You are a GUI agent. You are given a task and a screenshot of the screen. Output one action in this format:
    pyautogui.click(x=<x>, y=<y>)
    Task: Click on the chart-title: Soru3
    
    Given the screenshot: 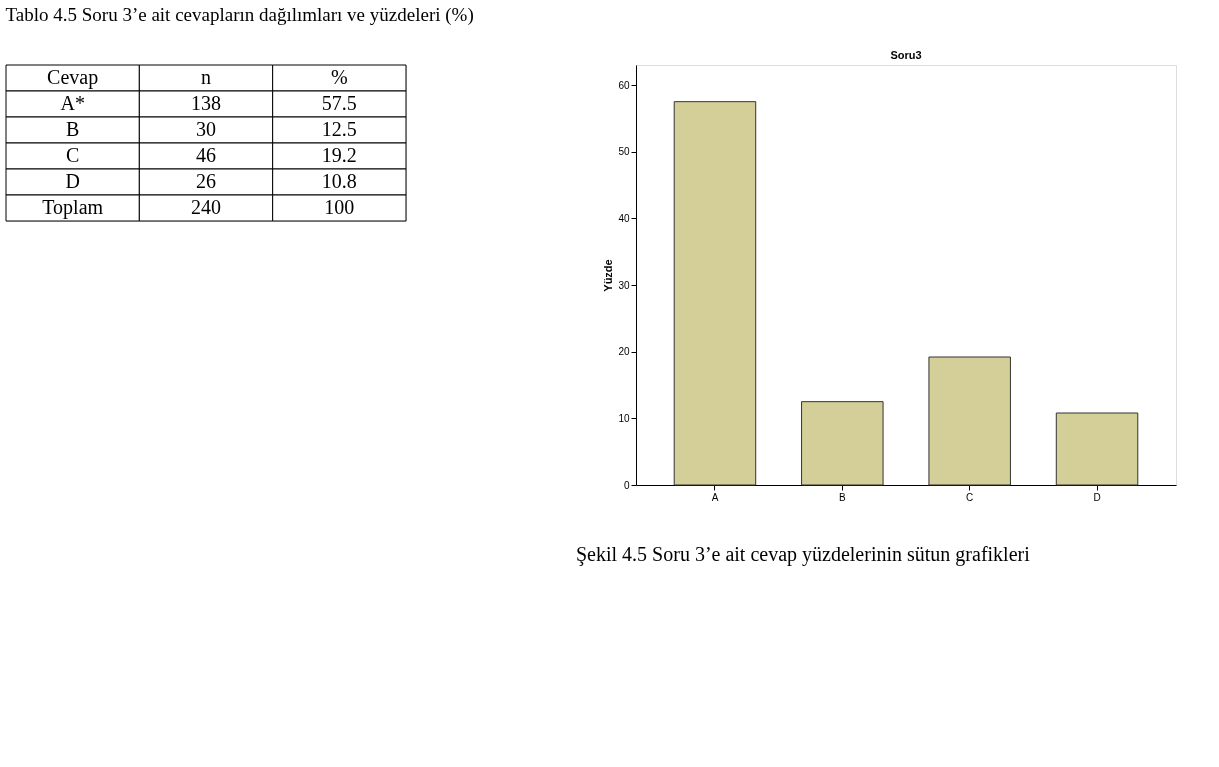 What is the action you would take?
    pyautogui.click(x=906, y=55)
    